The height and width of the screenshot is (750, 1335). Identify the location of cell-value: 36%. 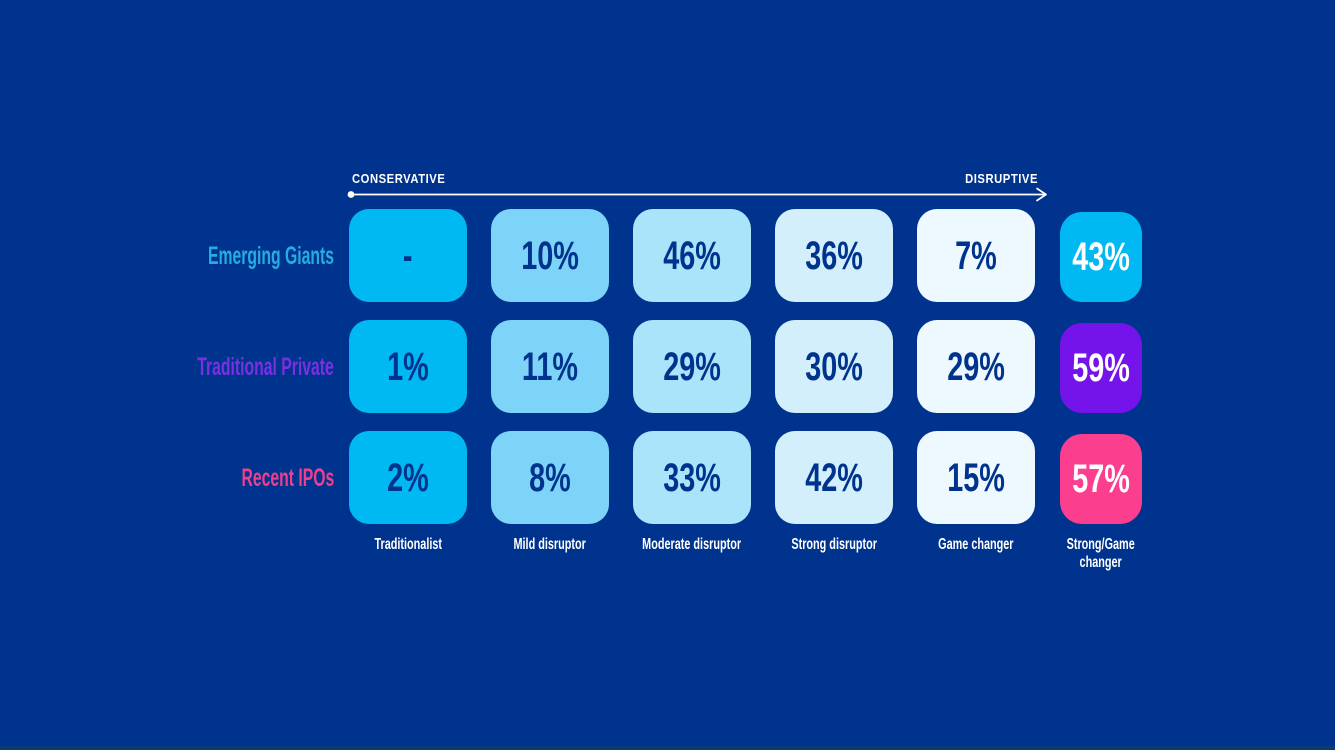
(834, 255).